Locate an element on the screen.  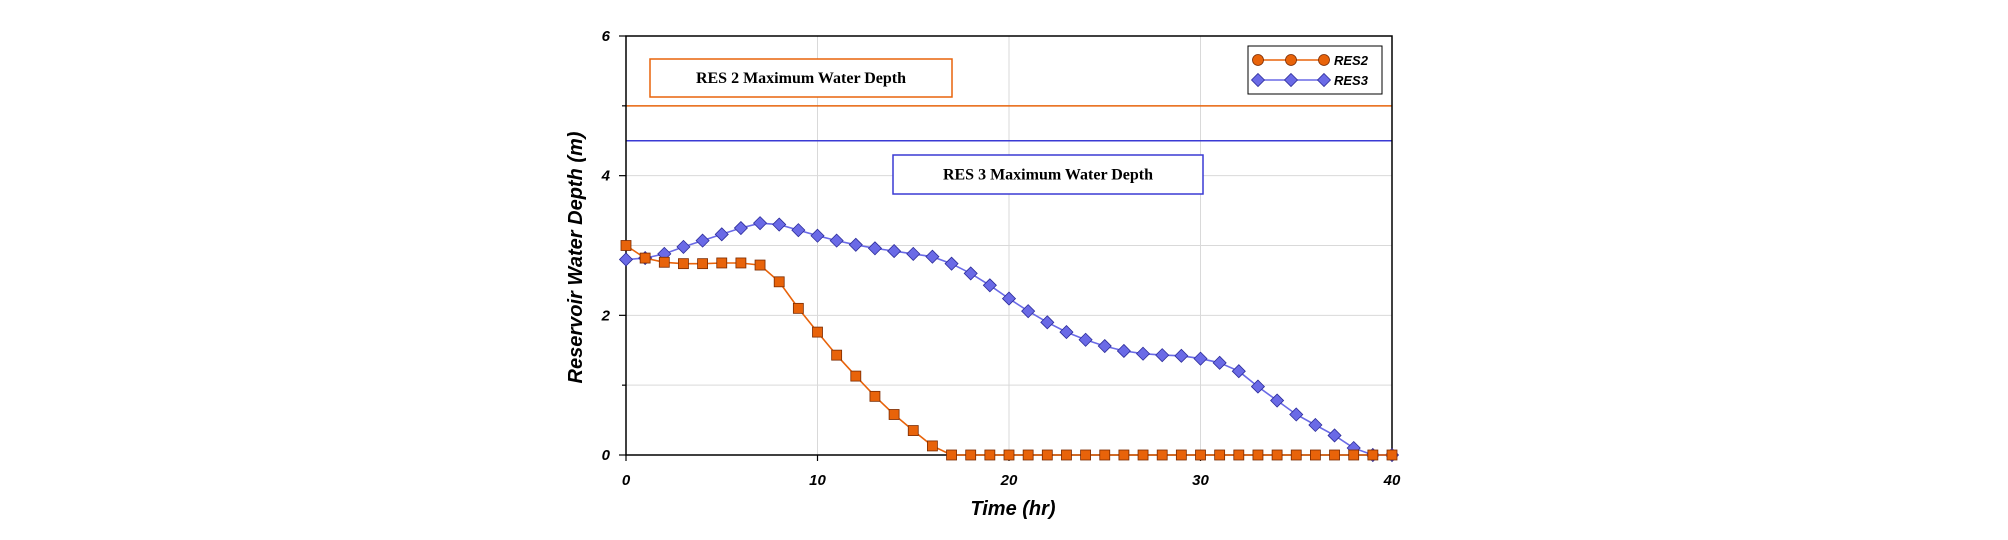
legend-marker-res3 is located at coordinates (1258, 80).